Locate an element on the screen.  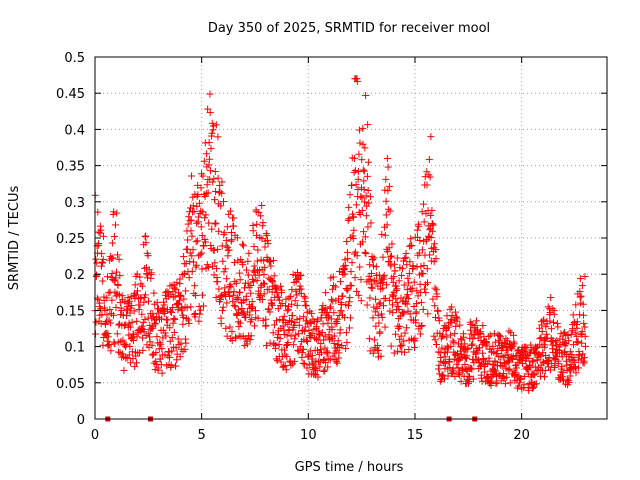
y-tick-label: 0.2 is located at coordinates (74, 275).